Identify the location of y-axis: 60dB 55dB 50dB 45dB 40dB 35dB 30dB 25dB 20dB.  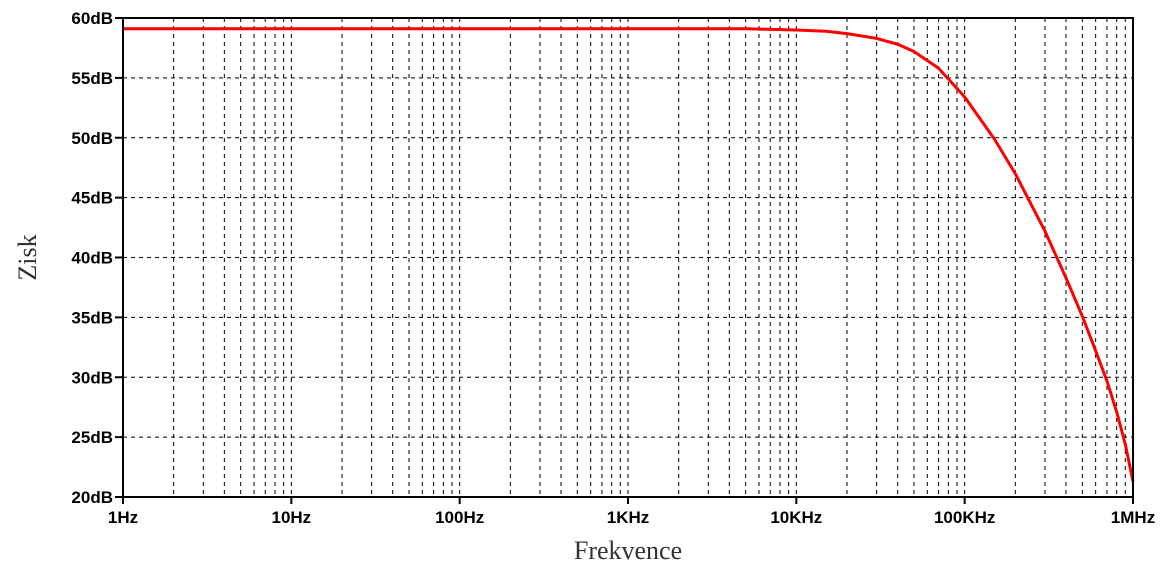
(97, 258).